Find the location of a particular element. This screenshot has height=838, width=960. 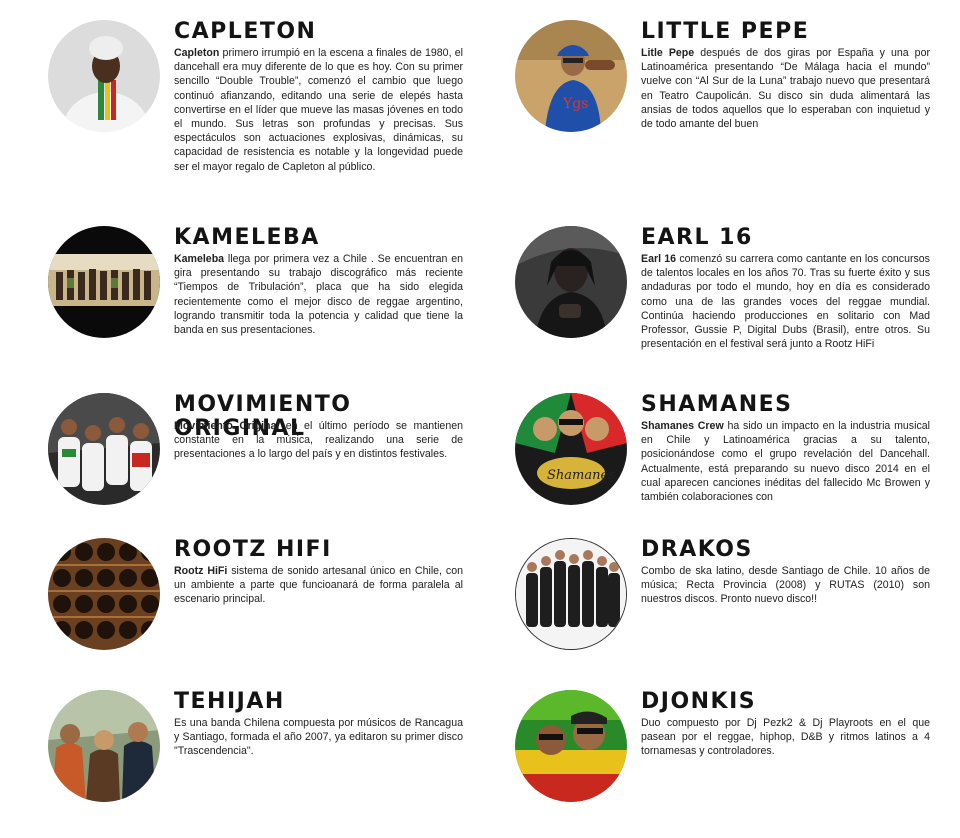

artist-name: DRAKOS is located at coordinates (697, 549).